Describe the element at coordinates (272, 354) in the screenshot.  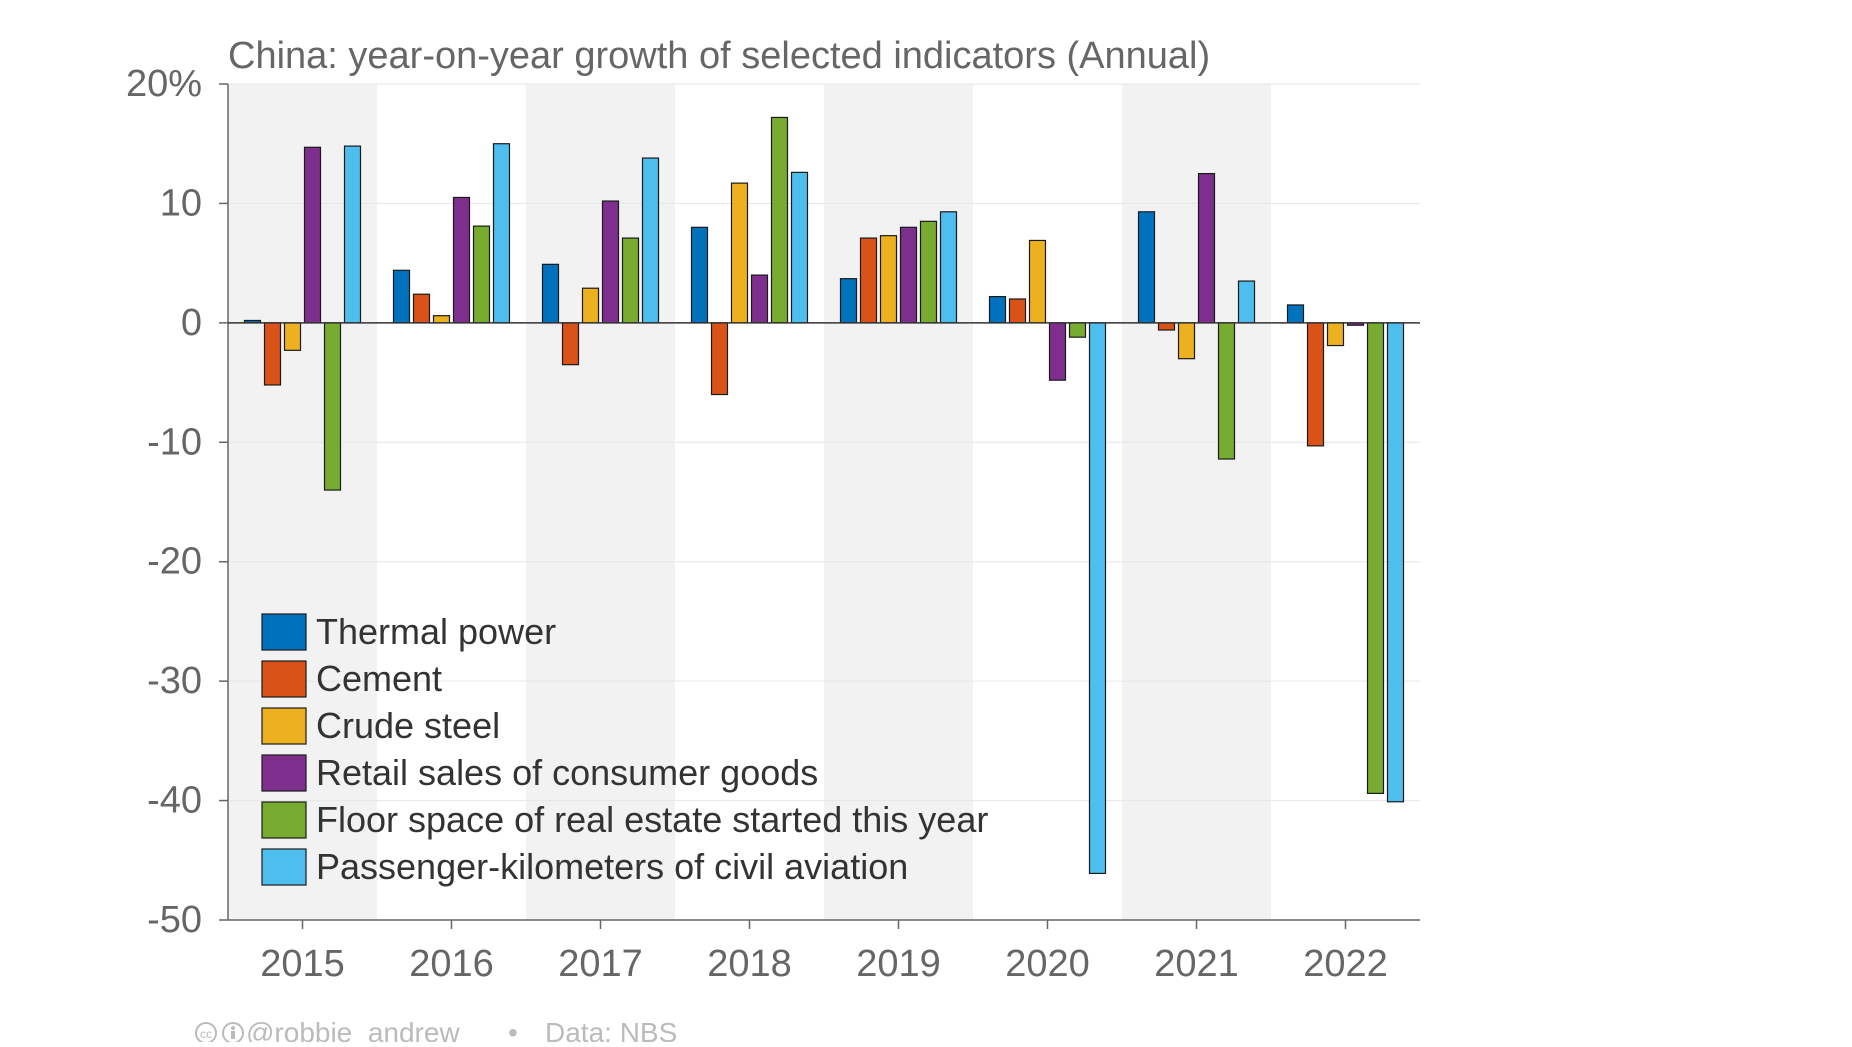
I see `bar-2015-cement` at that location.